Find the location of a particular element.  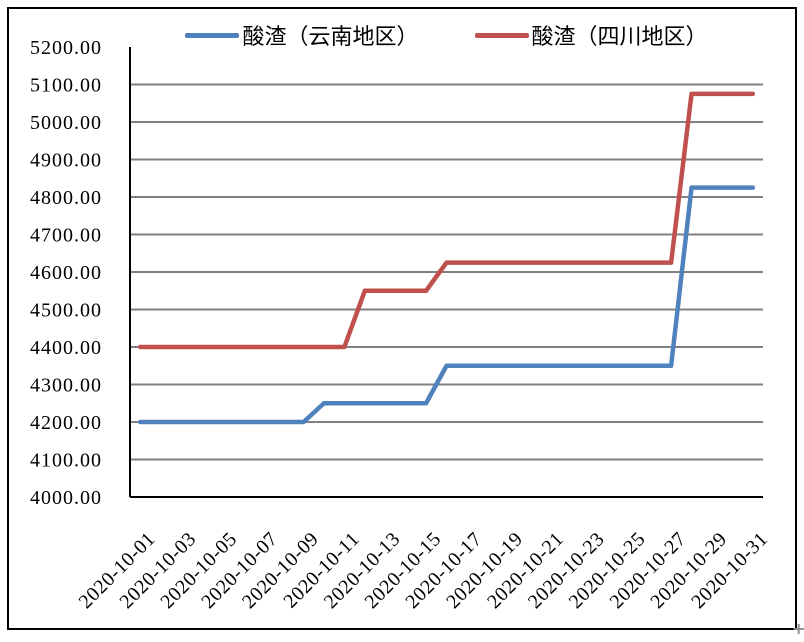

legend-label-yunnan: 酸渣（云南地区） is located at coordinates (330, 36).